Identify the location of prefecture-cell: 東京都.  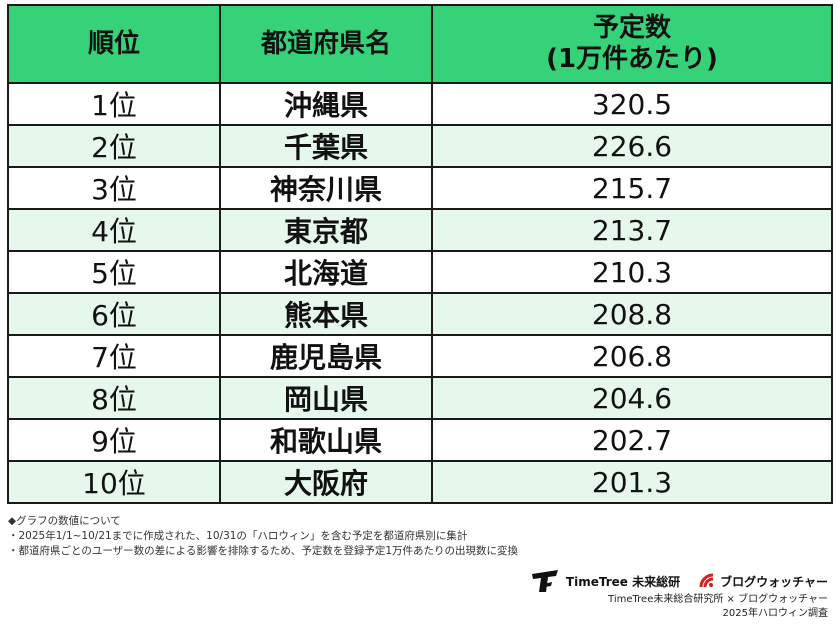
(326, 230).